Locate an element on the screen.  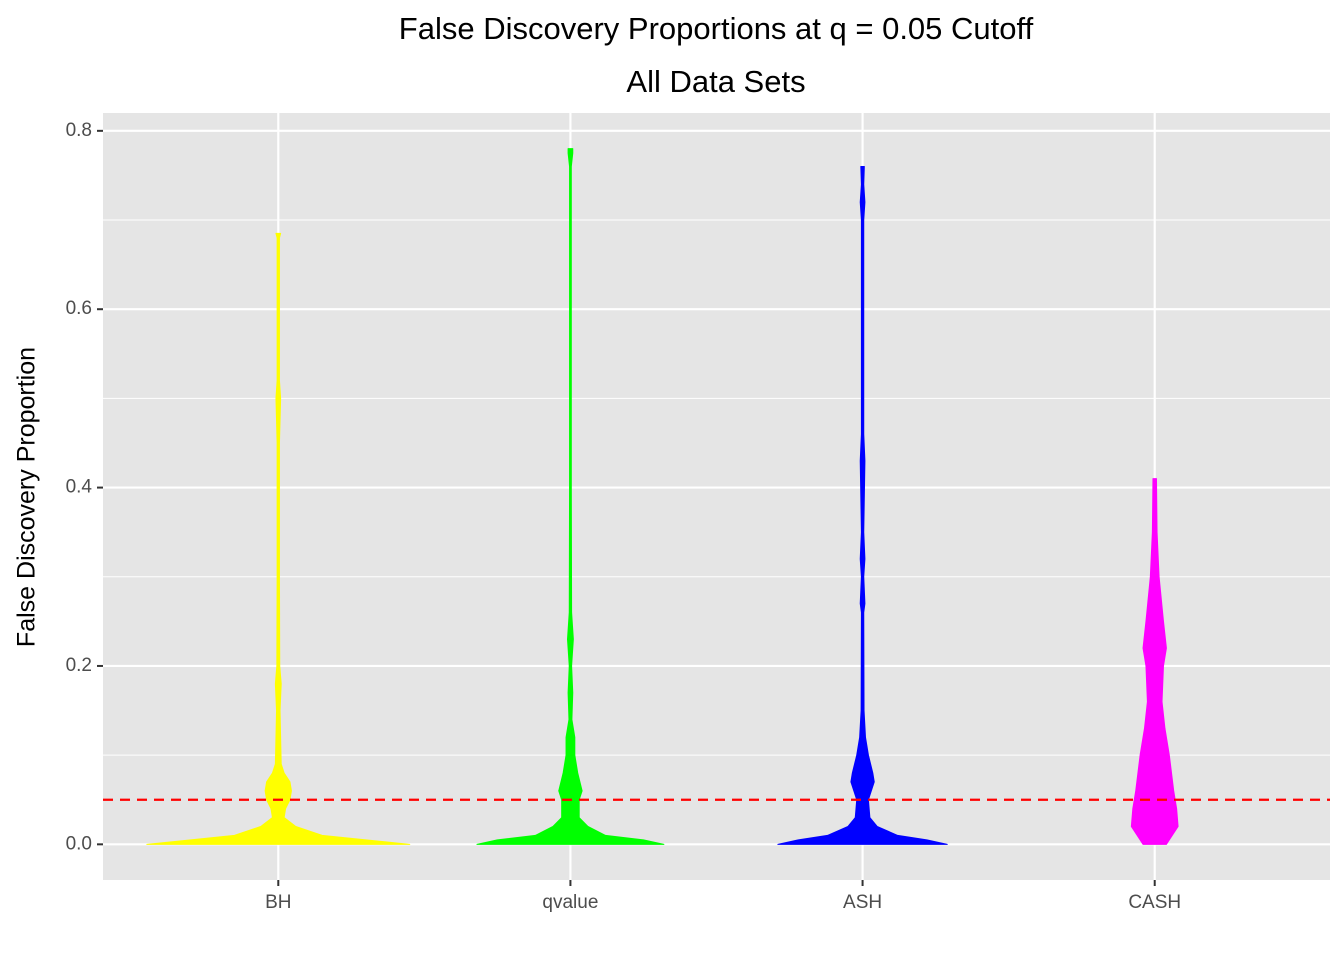
x-tick-label: qvalue is located at coordinates (570, 902).